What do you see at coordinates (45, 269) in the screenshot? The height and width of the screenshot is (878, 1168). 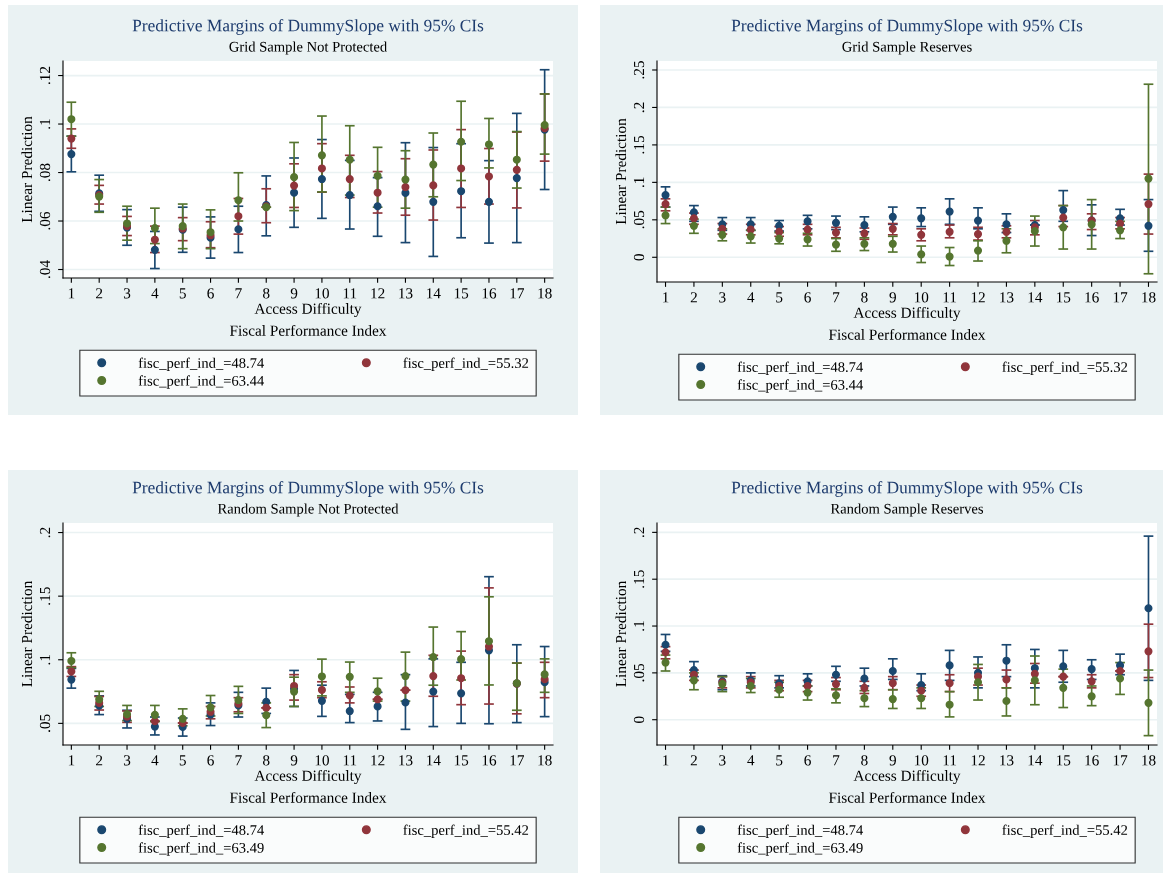 I see `y-tick-label: .04` at bounding box center [45, 269].